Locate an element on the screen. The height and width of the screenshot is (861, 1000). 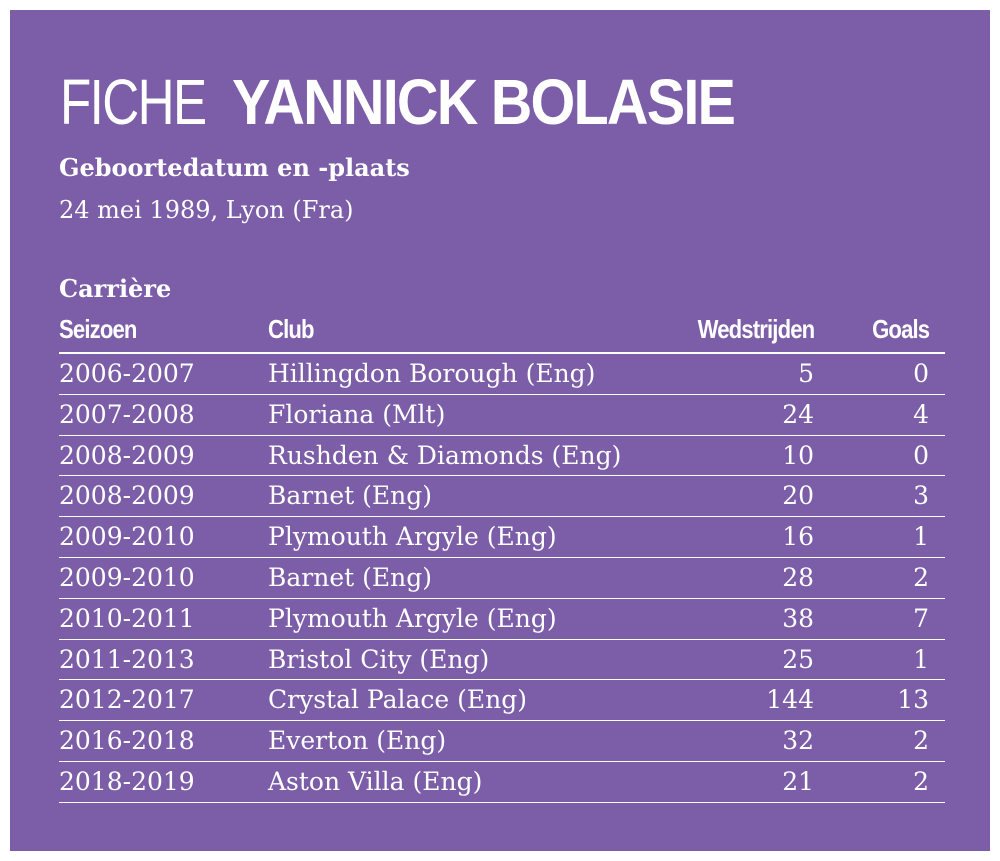
table-row: 2009-2010 Plymouth Argyle (Eng) 16 1 is located at coordinates (500, 537).